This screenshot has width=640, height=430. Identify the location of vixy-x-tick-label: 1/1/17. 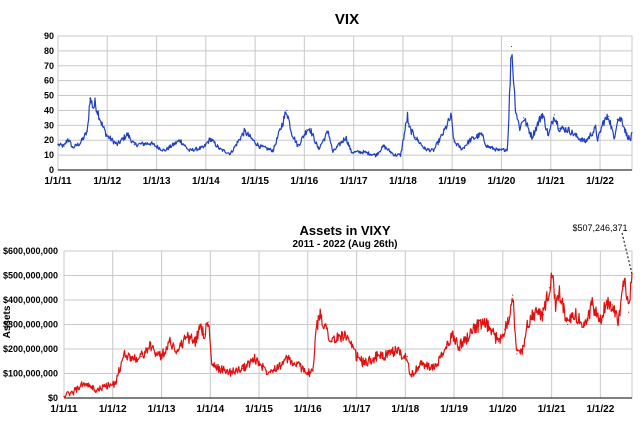
(357, 409).